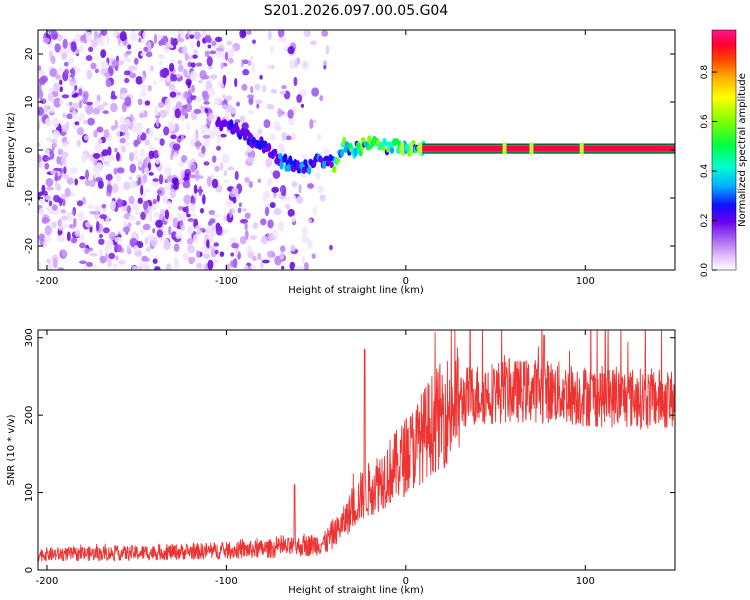 This screenshot has width=750, height=600. I want to click on carrier-blip, so click(420, 148).